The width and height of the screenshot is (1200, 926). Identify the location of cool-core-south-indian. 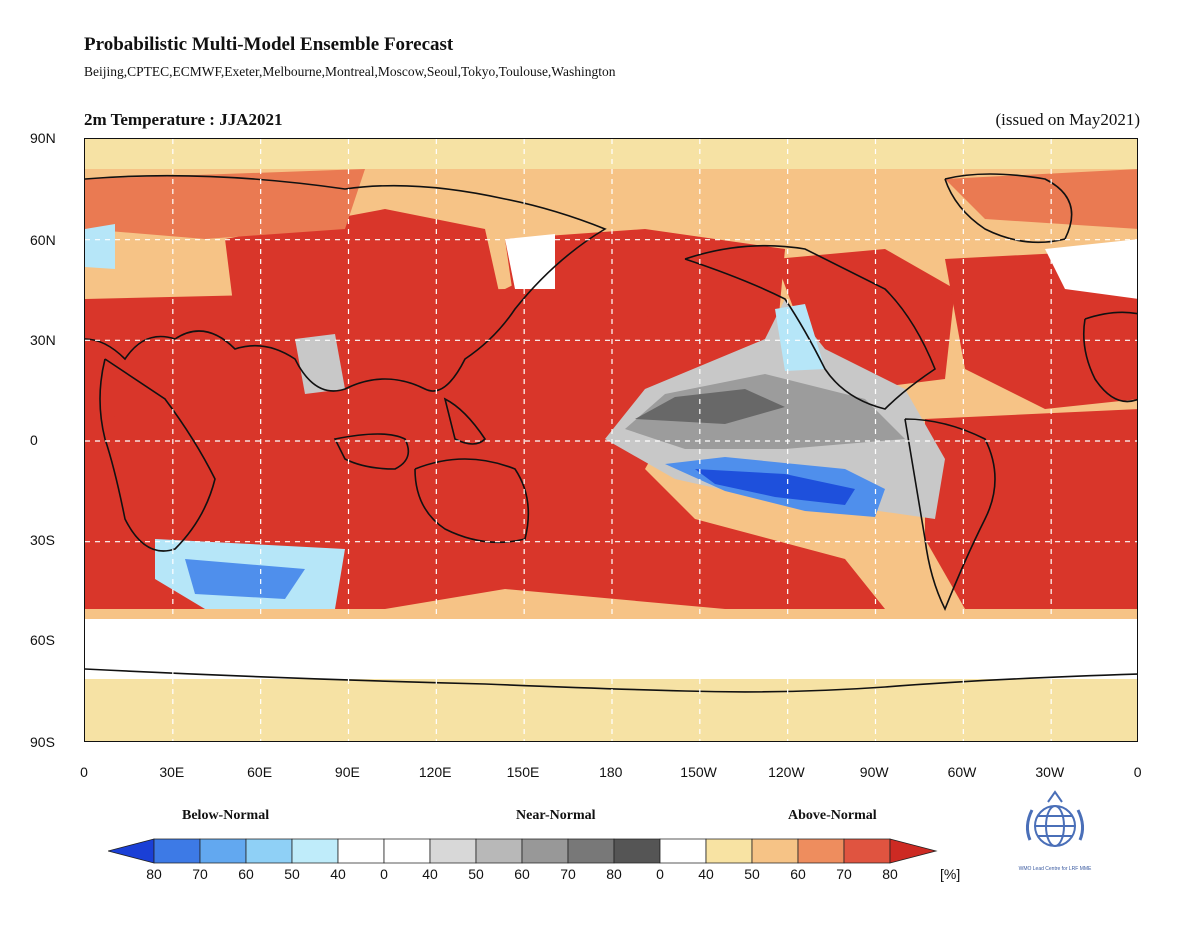
(245, 579).